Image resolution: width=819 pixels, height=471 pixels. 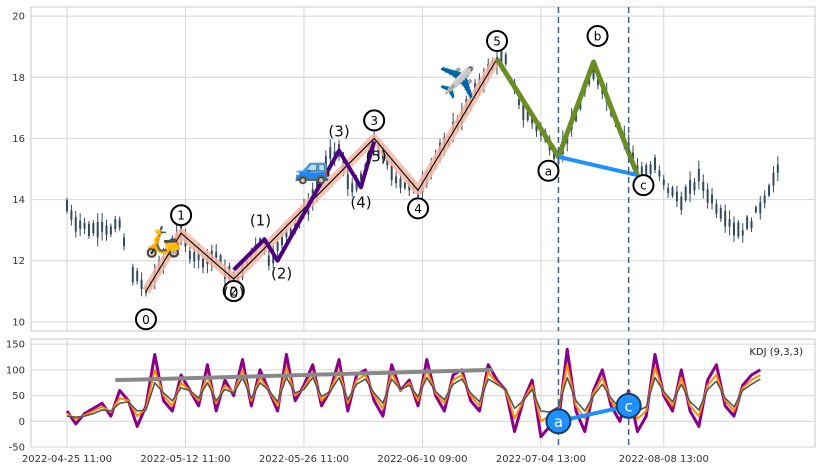 What do you see at coordinates (15, 345) in the screenshot?
I see `kdj-y-tick-label: 150` at bounding box center [15, 345].